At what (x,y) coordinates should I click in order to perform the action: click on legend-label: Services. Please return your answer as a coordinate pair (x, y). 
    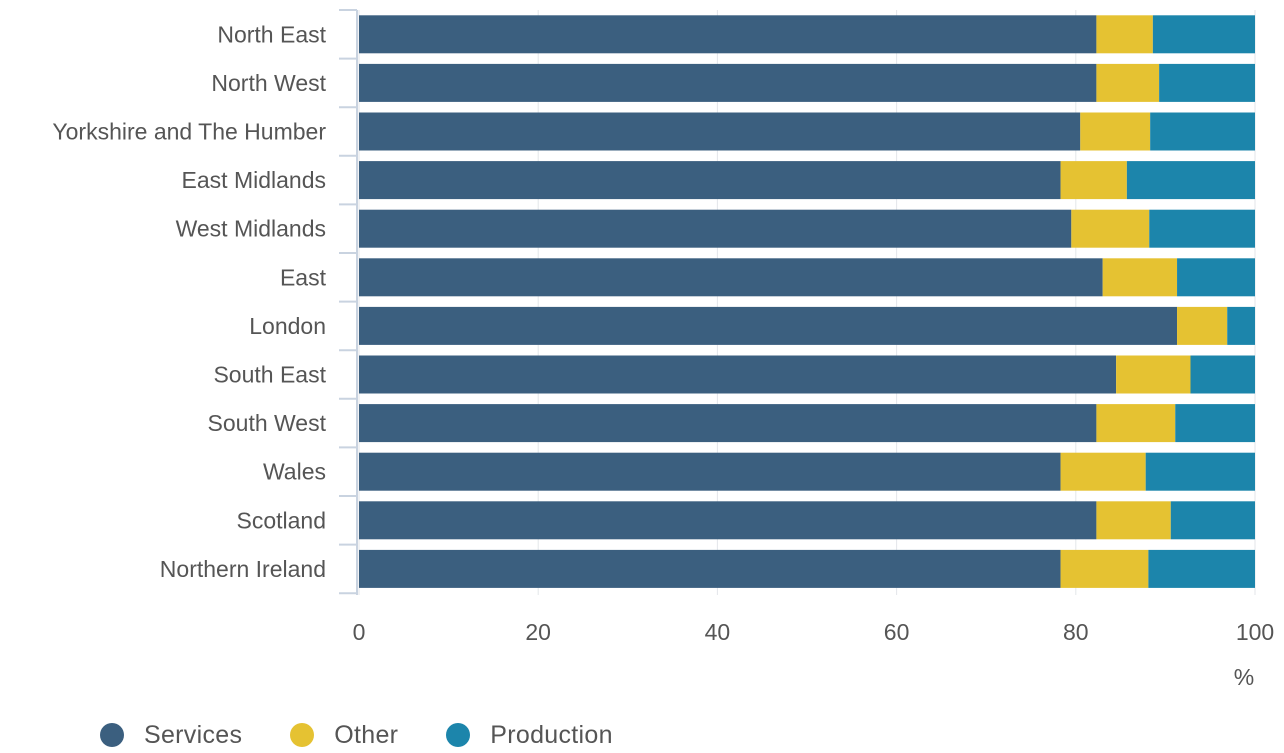
    Looking at the image, I should click on (193, 734).